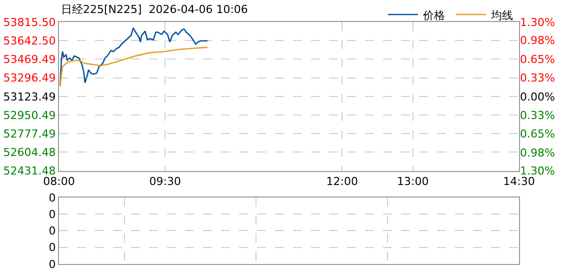 The image size is (578, 276). I want to click on y-tick-label: 53123.49, so click(29, 97).